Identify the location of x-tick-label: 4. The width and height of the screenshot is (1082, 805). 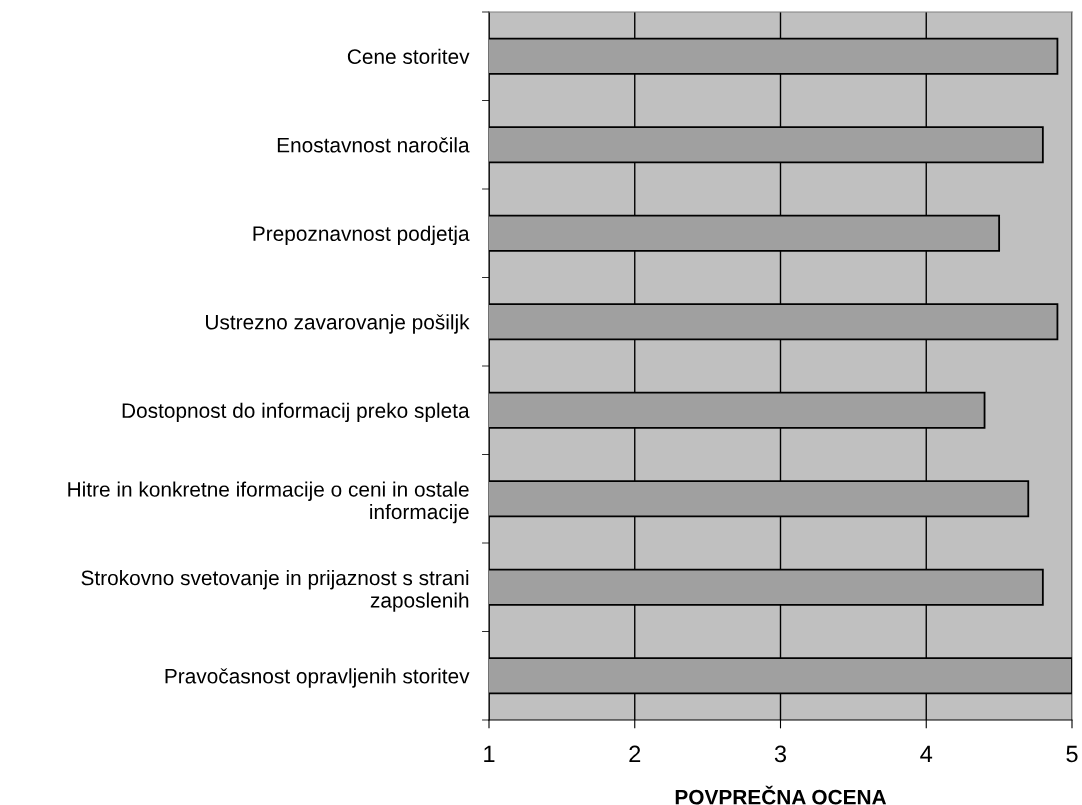
(926, 754).